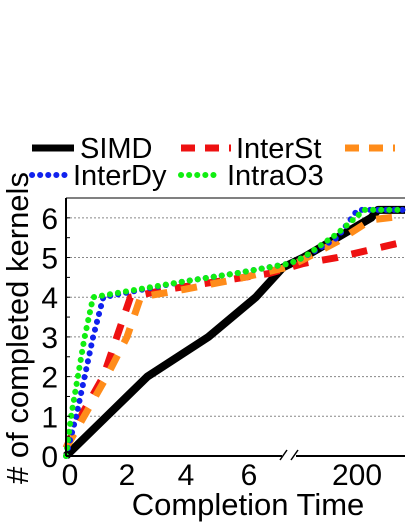  Describe the element at coordinates (278, 149) in the screenshot. I see `legend-label-1: InterSt` at that location.